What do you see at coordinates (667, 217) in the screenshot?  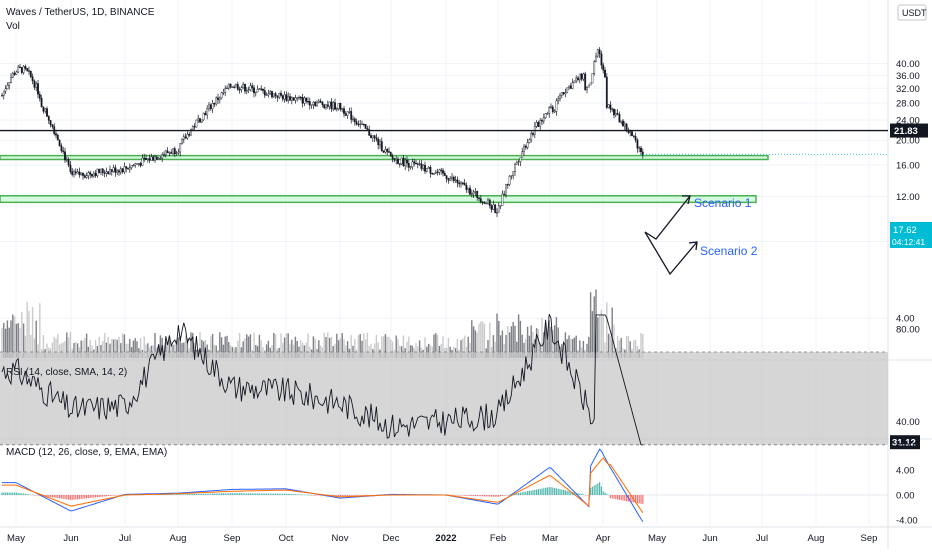 I see `scenario-1-path` at bounding box center [667, 217].